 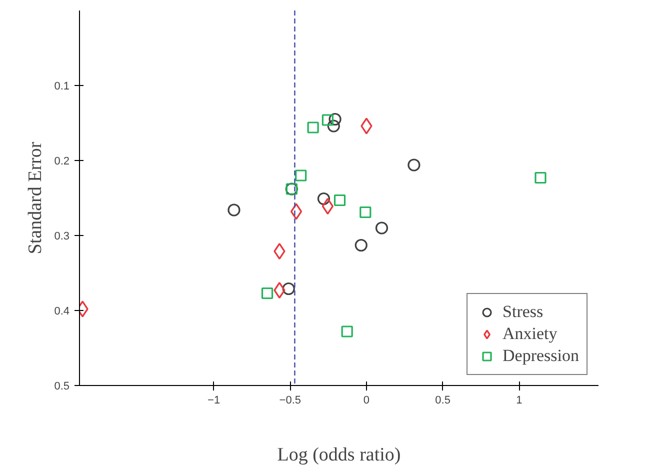 What do you see at coordinates (35, 197) in the screenshot?
I see `y-axis-title: Standard Error` at bounding box center [35, 197].